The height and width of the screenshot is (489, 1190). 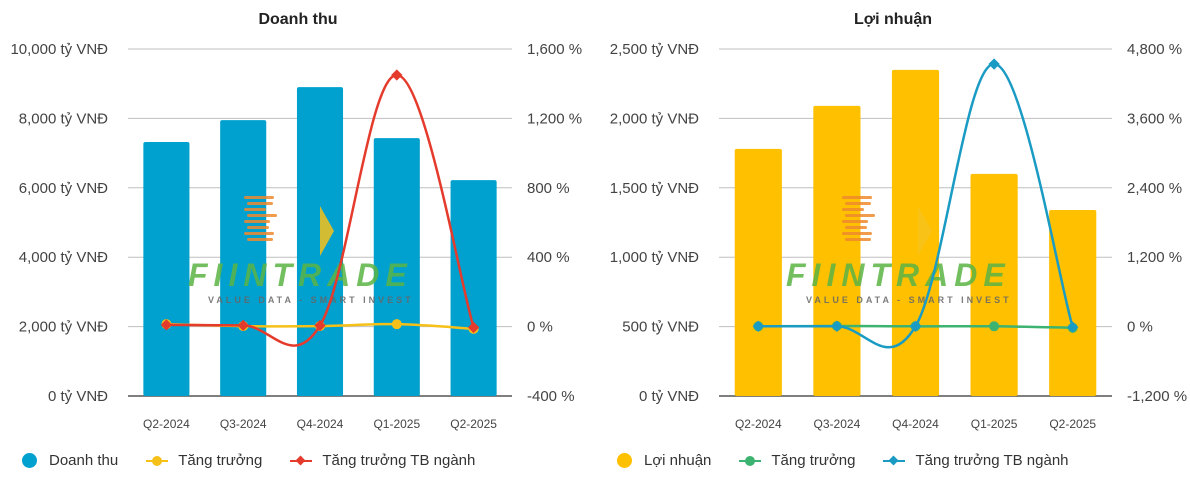 I want to click on y-left-tick-label: 6,000 tỷ VNĐ, so click(x=63, y=188).